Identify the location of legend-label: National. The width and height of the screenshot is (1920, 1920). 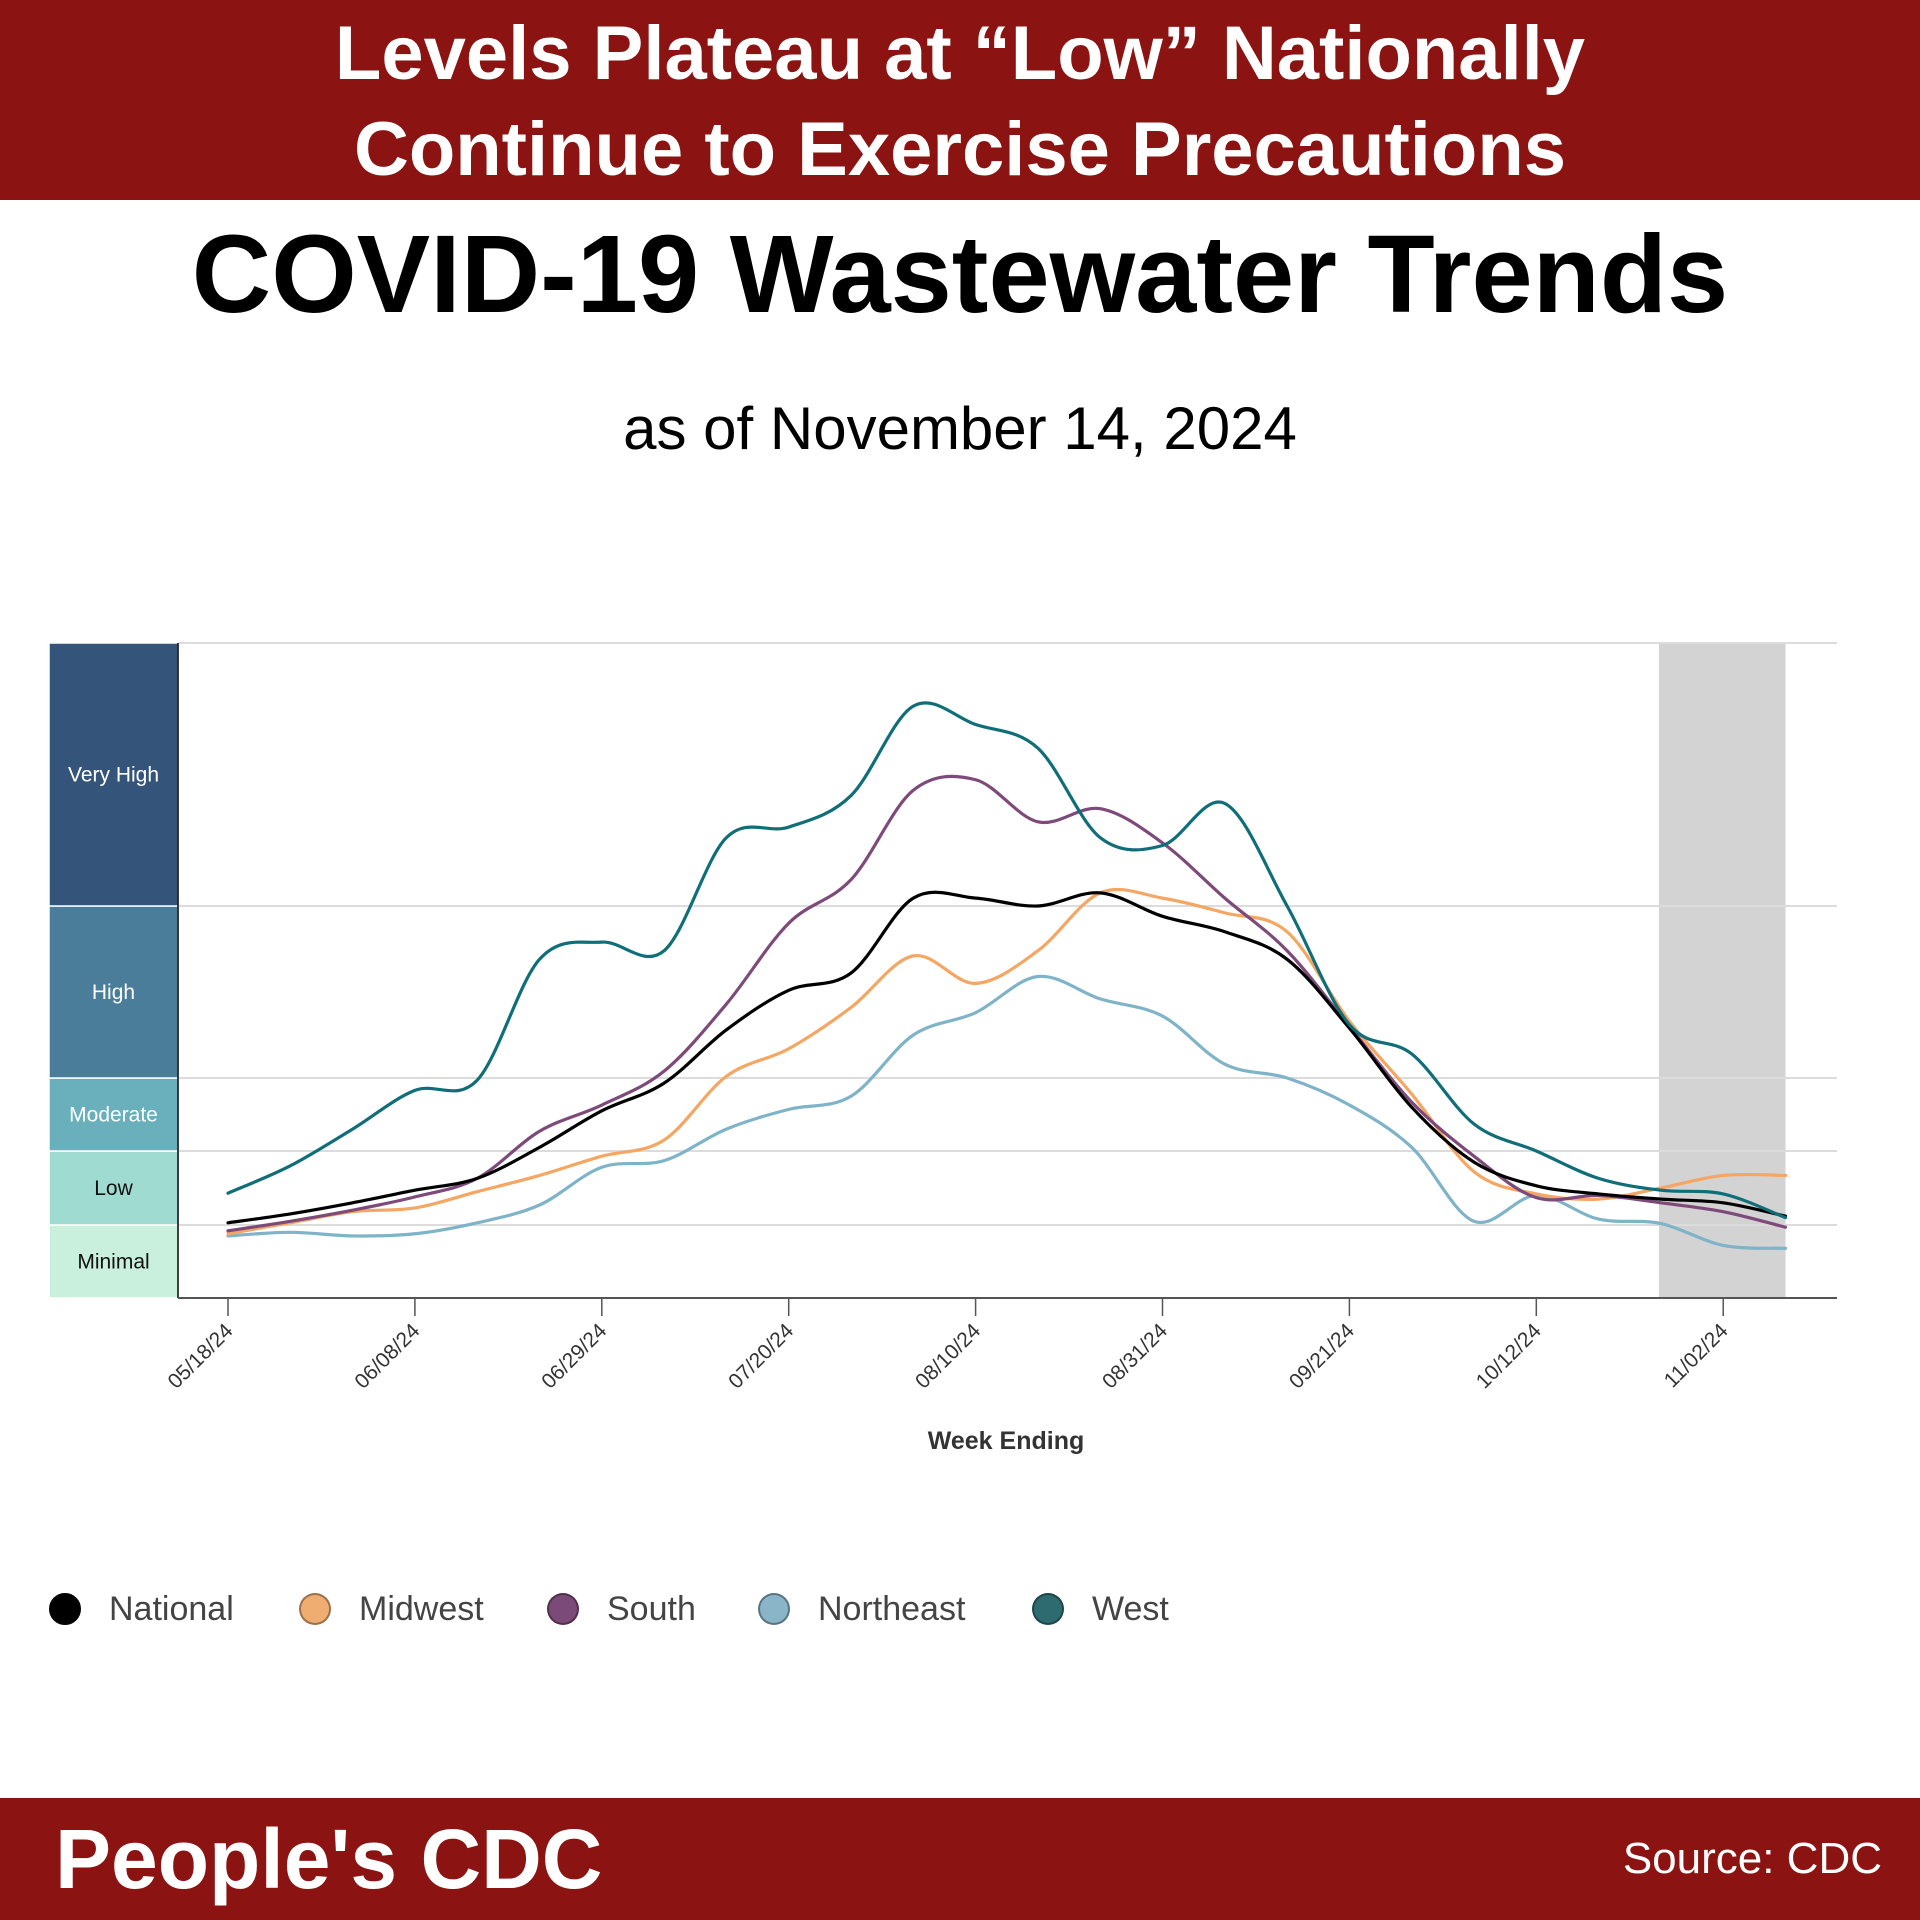
(171, 1608).